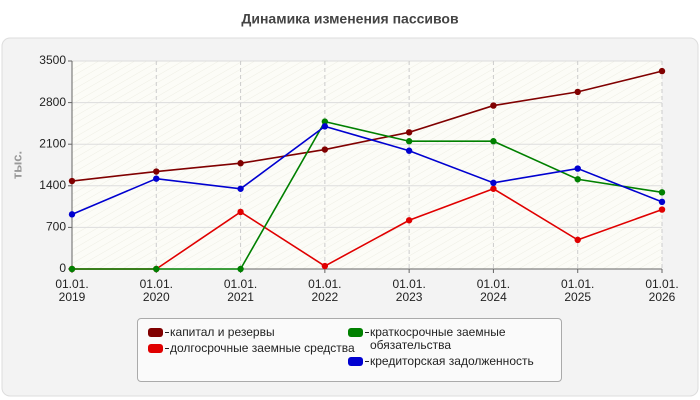 This screenshot has width=700, height=400. Describe the element at coordinates (52, 185) in the screenshot. I see `y-tick-label: 1400` at that location.